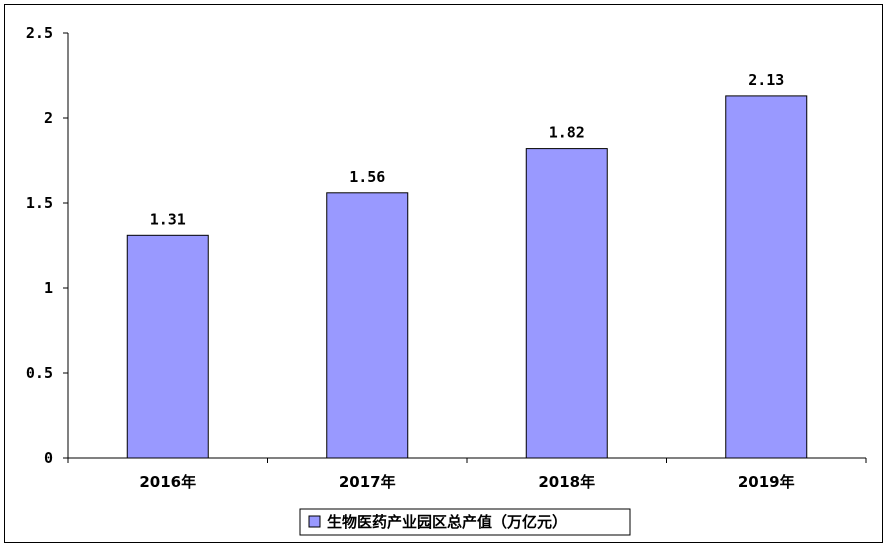  What do you see at coordinates (39, 33) in the screenshot?
I see `y-tick-label: 2.5` at bounding box center [39, 33].